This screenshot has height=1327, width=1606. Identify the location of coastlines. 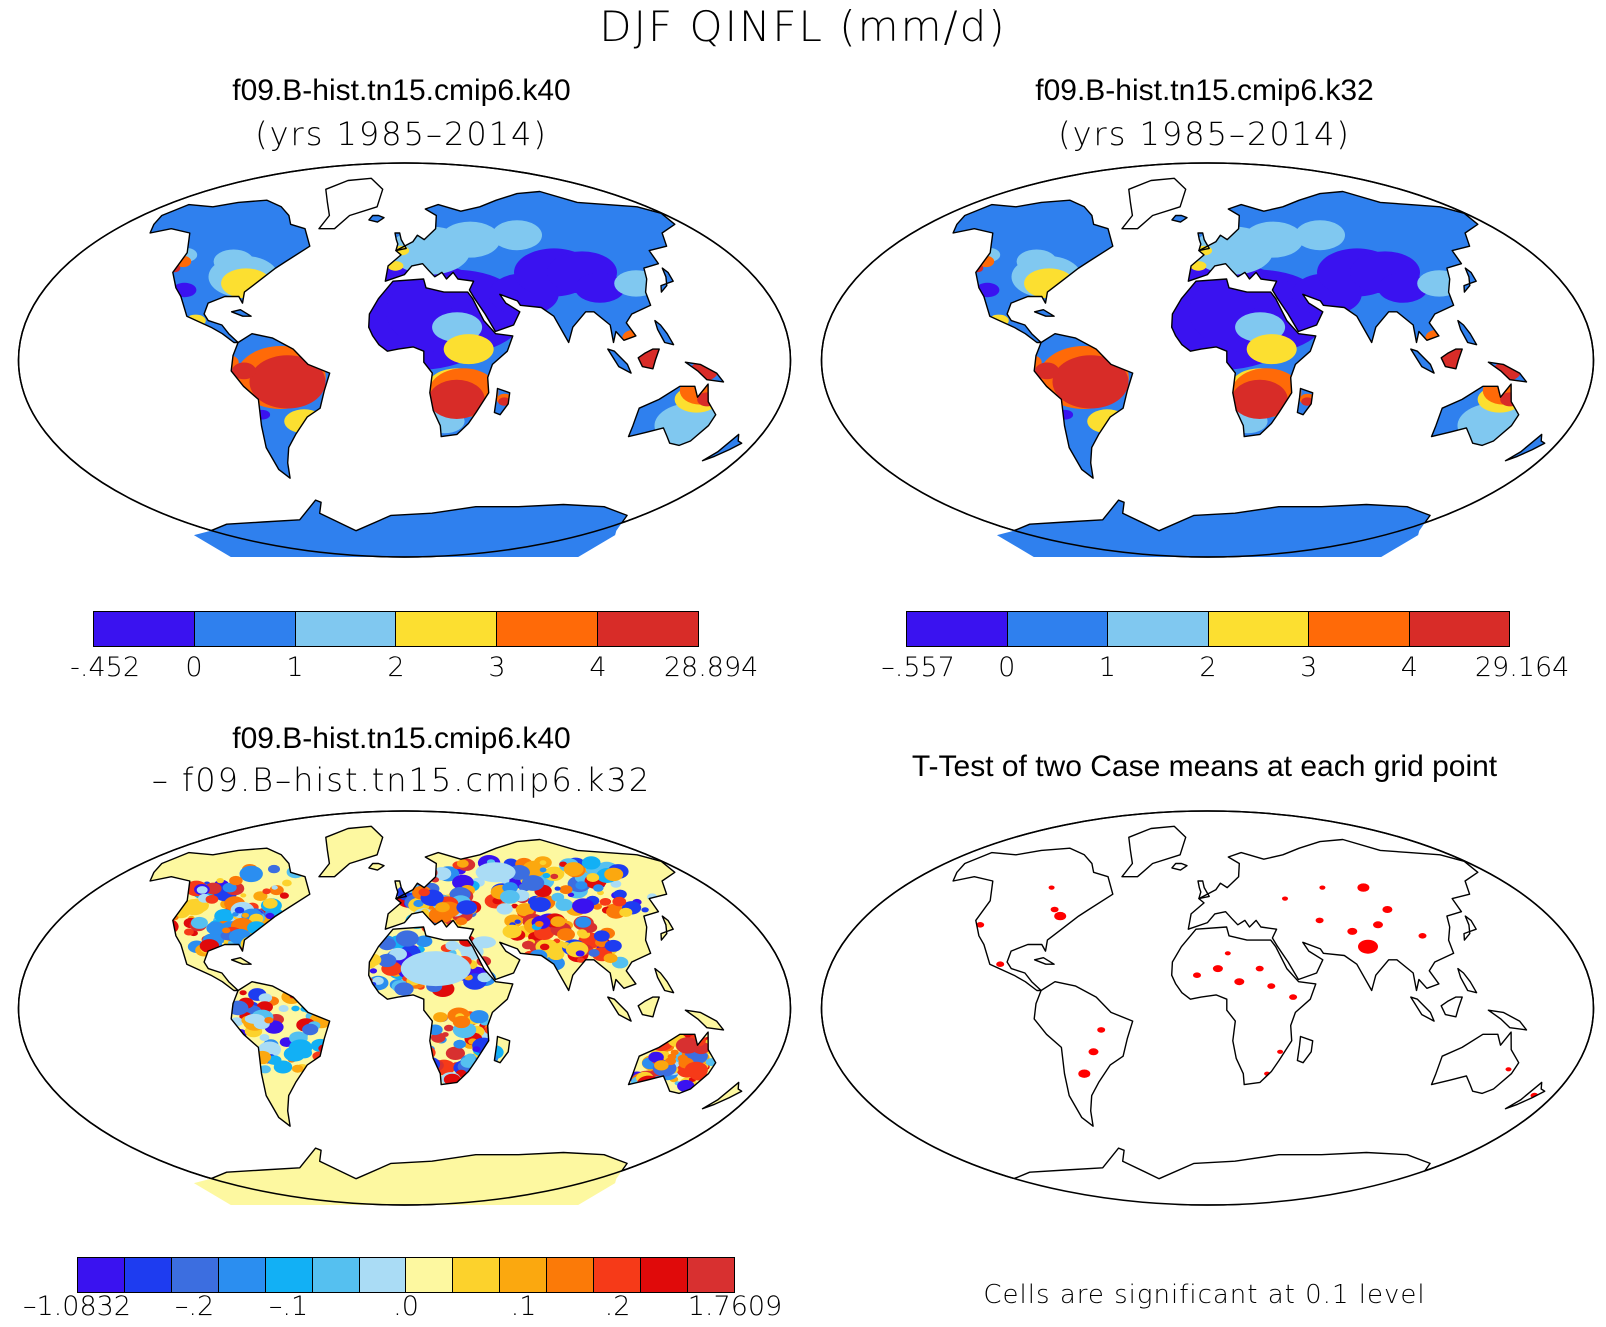
(446, 1015).